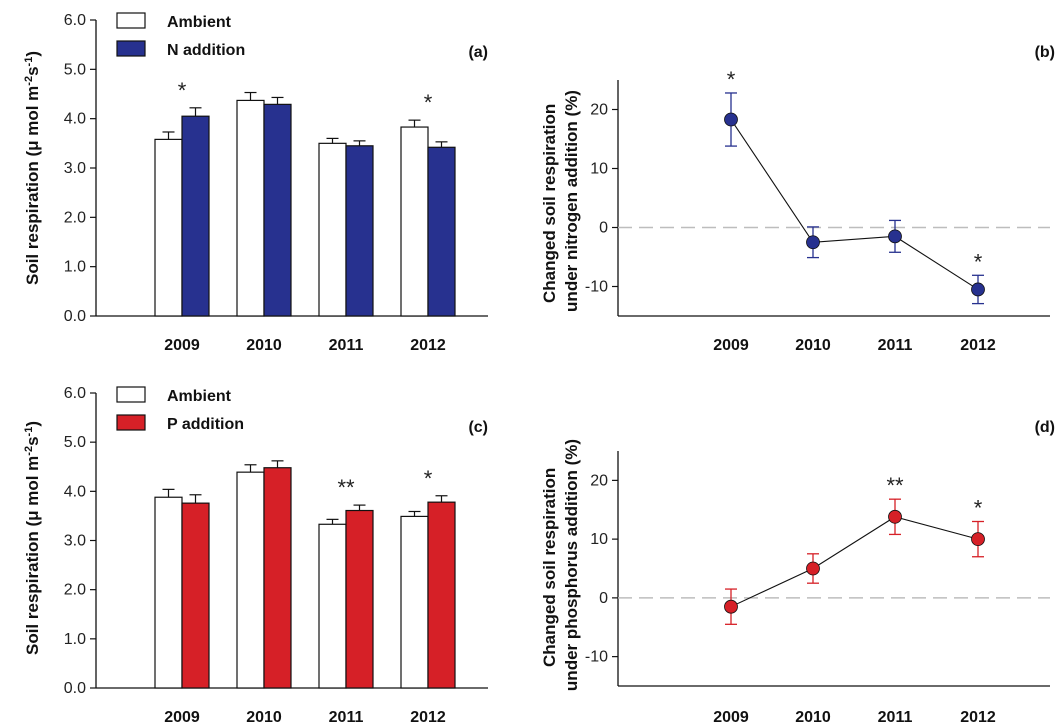 The image size is (1059, 725). I want to click on panel-b-label: (b), so click(1045, 52).